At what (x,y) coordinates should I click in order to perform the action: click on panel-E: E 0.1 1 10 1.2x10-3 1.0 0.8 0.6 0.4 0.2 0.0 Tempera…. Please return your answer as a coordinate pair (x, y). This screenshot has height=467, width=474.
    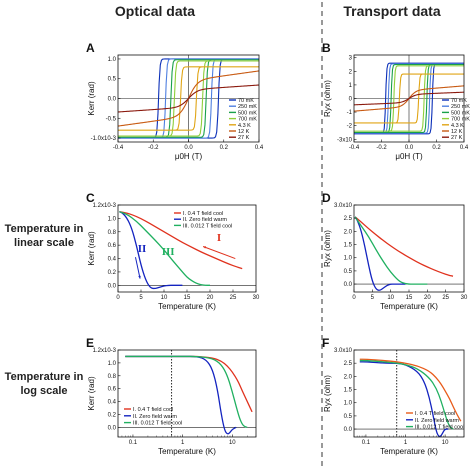
    Looking at the image, I should click on (171, 396).